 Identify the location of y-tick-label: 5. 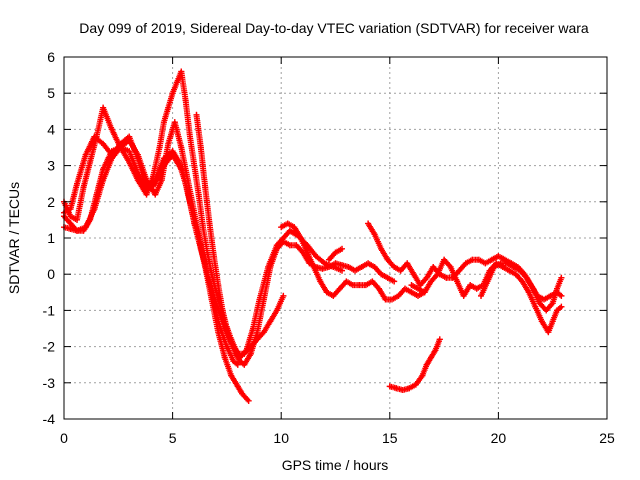
(51, 93).